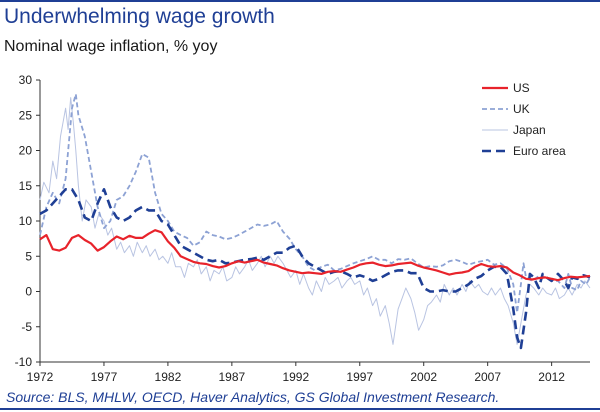  What do you see at coordinates (423, 377) in the screenshot?
I see `x-tick-label: 2002` at bounding box center [423, 377].